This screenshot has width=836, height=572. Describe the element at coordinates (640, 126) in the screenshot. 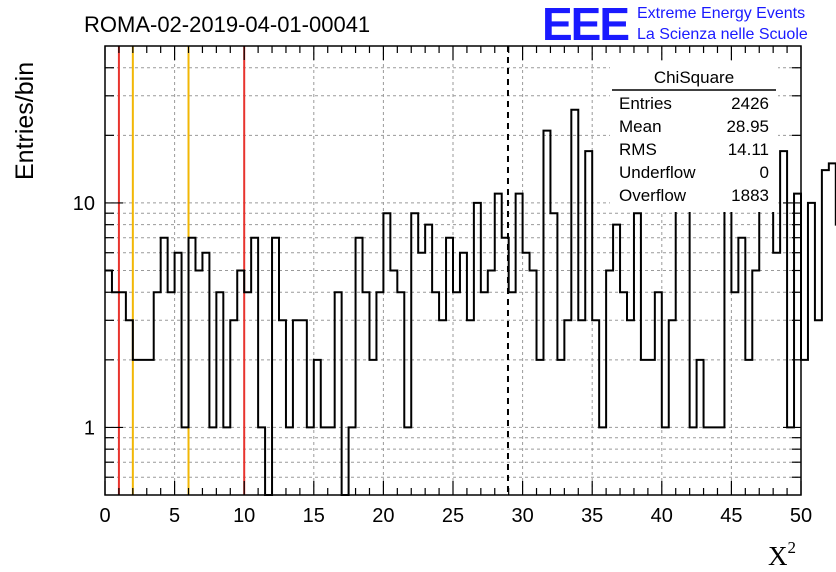

I see `stats-label-mean: Mean` at that location.